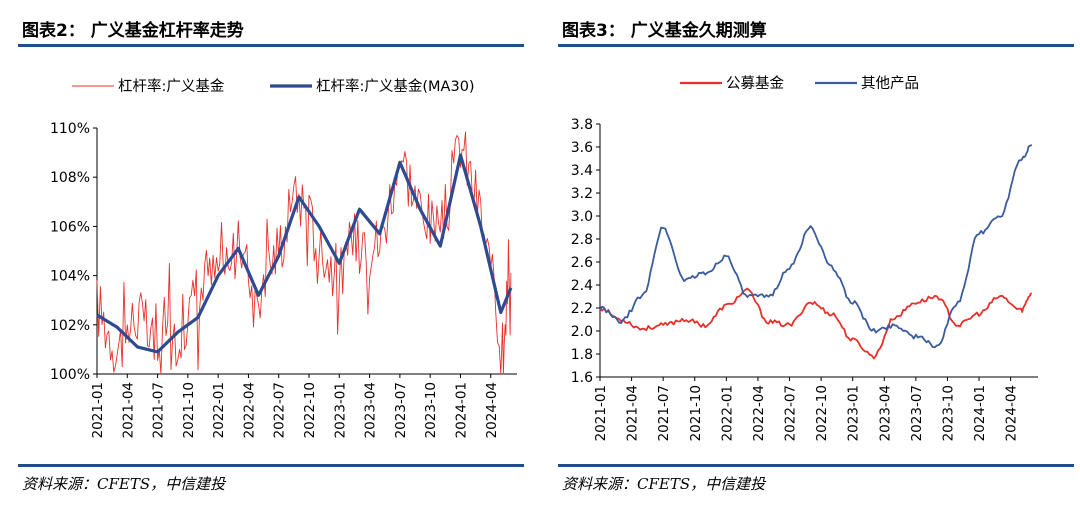  Describe the element at coordinates (70, 277) in the screenshot. I see `y-tick-label: 104%` at that location.